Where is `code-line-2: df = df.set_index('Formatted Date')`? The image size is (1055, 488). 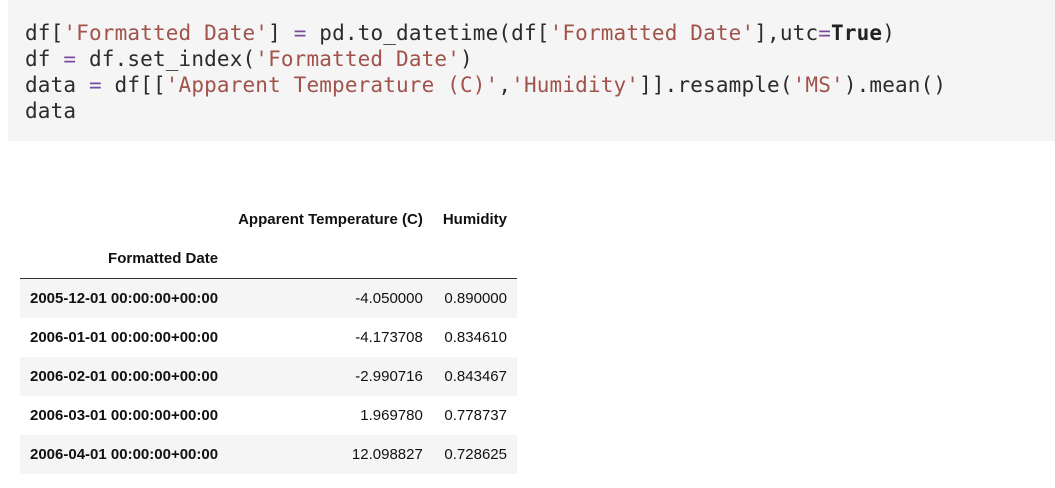
code-line-2: df = df.set_index('Formatted Date') is located at coordinates (249, 59).